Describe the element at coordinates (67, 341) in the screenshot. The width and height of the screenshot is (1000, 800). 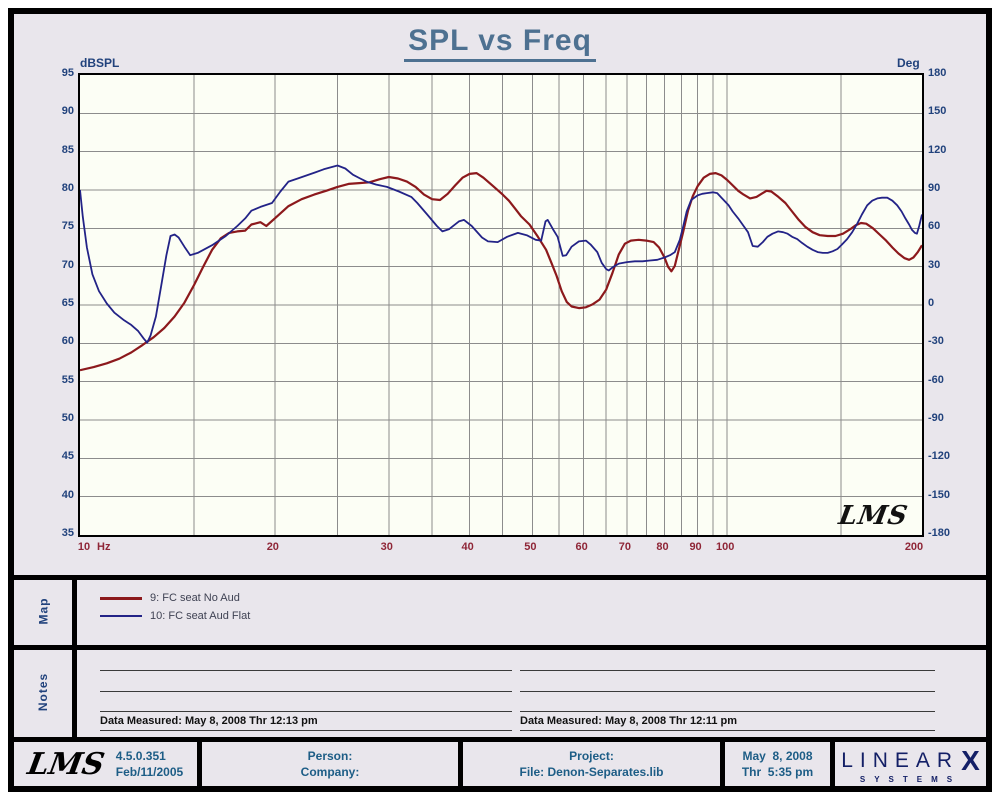
I see `left-tick-60: 60` at that location.